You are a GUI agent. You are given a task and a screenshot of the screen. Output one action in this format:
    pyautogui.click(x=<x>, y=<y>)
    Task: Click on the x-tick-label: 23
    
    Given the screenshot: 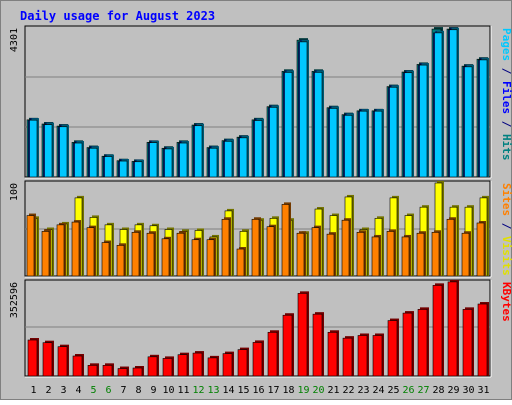 What is the action you would take?
    pyautogui.click(x=363, y=390)
    